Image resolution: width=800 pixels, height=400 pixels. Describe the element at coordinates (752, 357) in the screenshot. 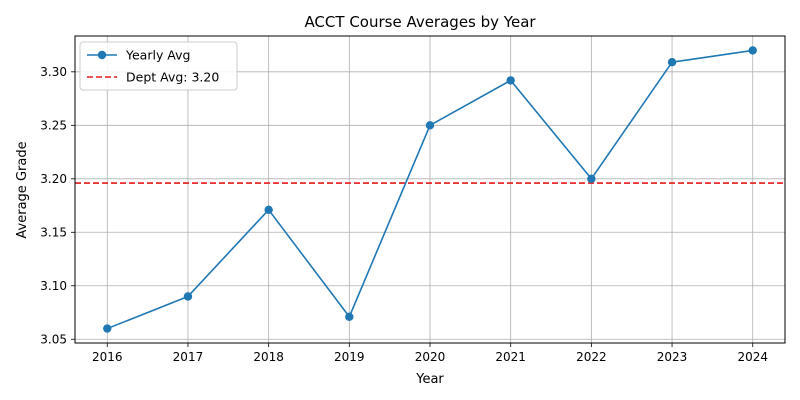

I see `x-tick-label: 2024` at that location.